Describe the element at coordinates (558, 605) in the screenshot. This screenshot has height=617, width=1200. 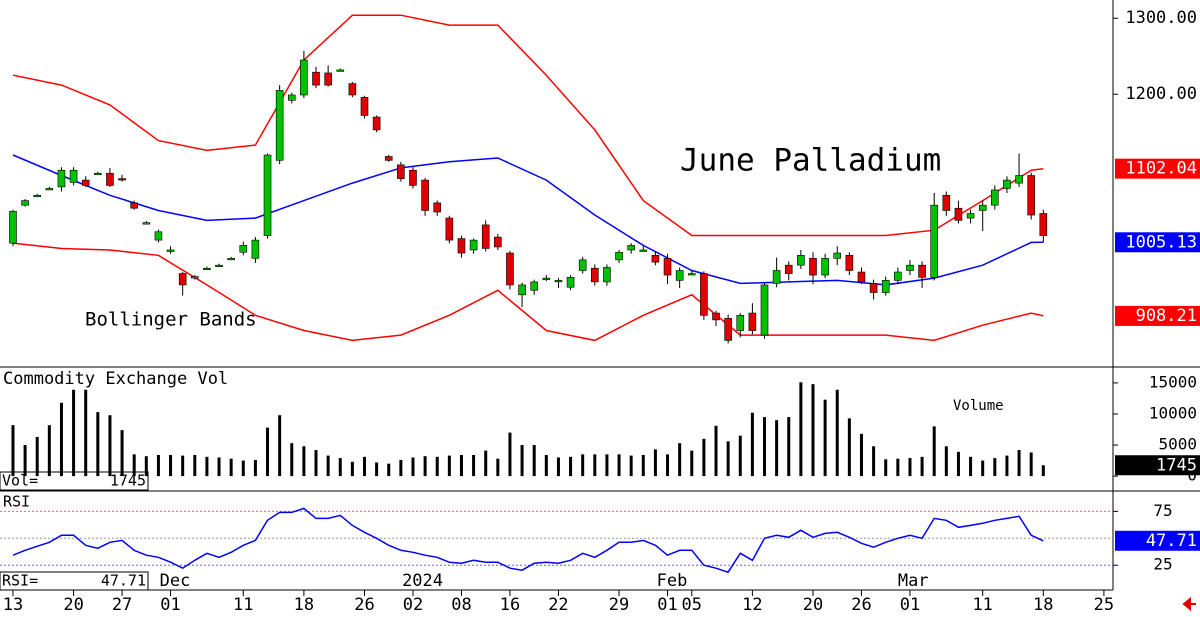
I see `x-tick-label: 22` at that location.